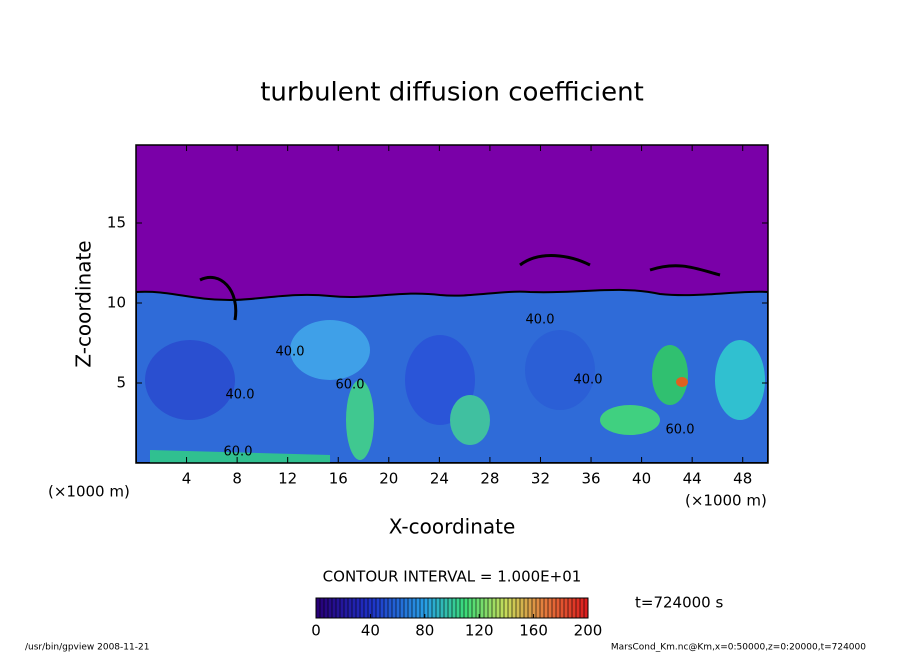 Image resolution: width=904 pixels, height=654 pixels. What do you see at coordinates (452, 93) in the screenshot?
I see `chart-title: turbulent diffusion coefficient` at bounding box center [452, 93].